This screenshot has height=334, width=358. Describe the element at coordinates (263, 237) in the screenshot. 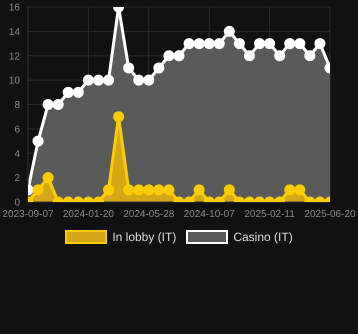

I see `legend-label: Casino (IT)` at that location.